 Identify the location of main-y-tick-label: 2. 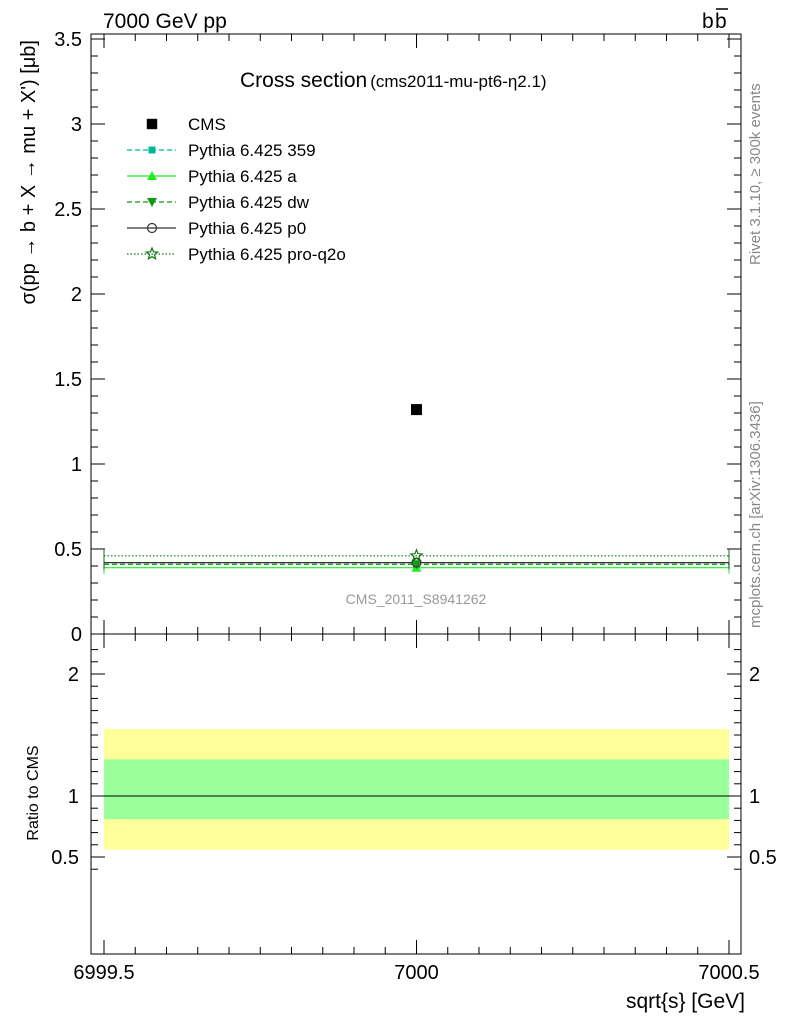
(76, 295).